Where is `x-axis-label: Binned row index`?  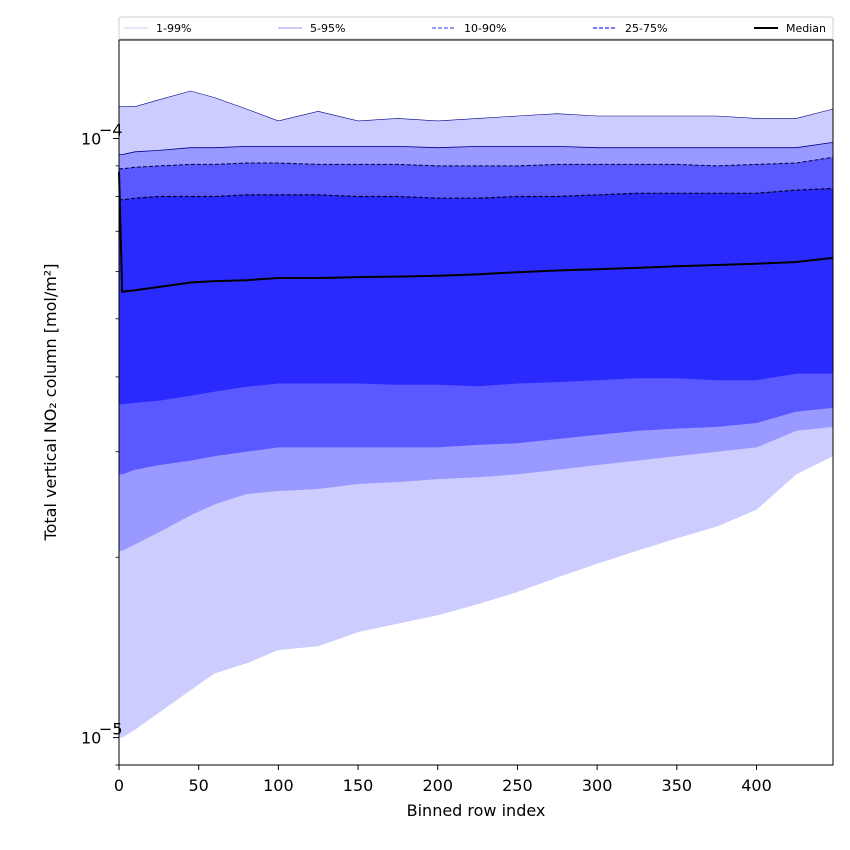 x-axis-label: Binned row index is located at coordinates (476, 810).